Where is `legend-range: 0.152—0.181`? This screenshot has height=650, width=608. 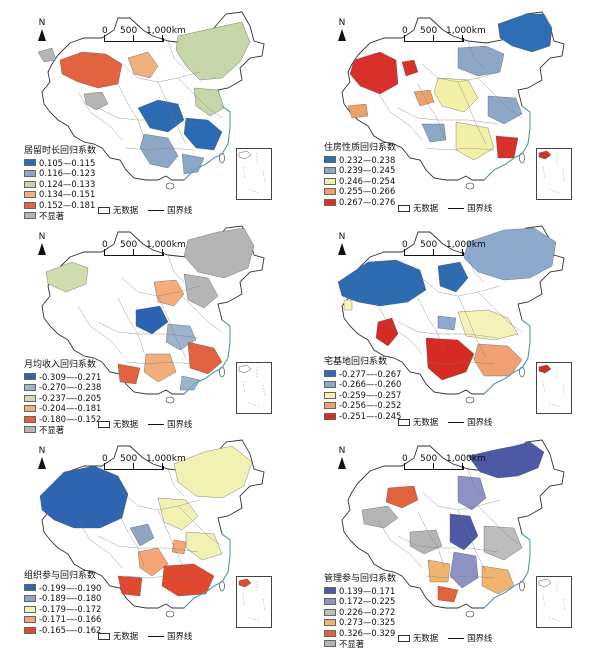
legend-range: 0.152—0.181 is located at coordinates (67, 204).